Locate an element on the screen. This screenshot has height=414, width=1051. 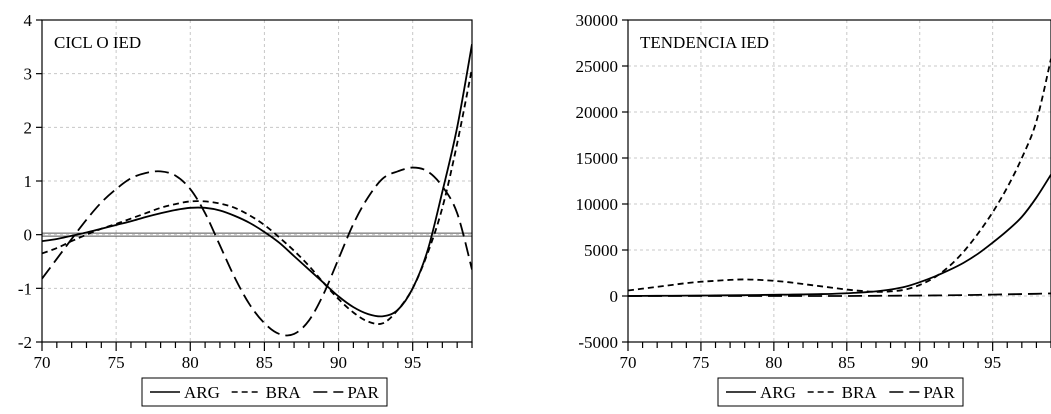
trend-y-tick-label: 0 is located at coordinates (614, 296).